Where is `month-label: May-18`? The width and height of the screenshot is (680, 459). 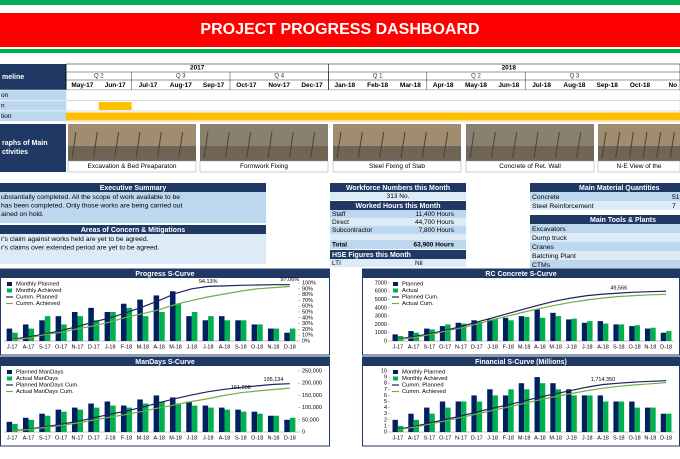
month-label: May-18 is located at coordinates (476, 85).